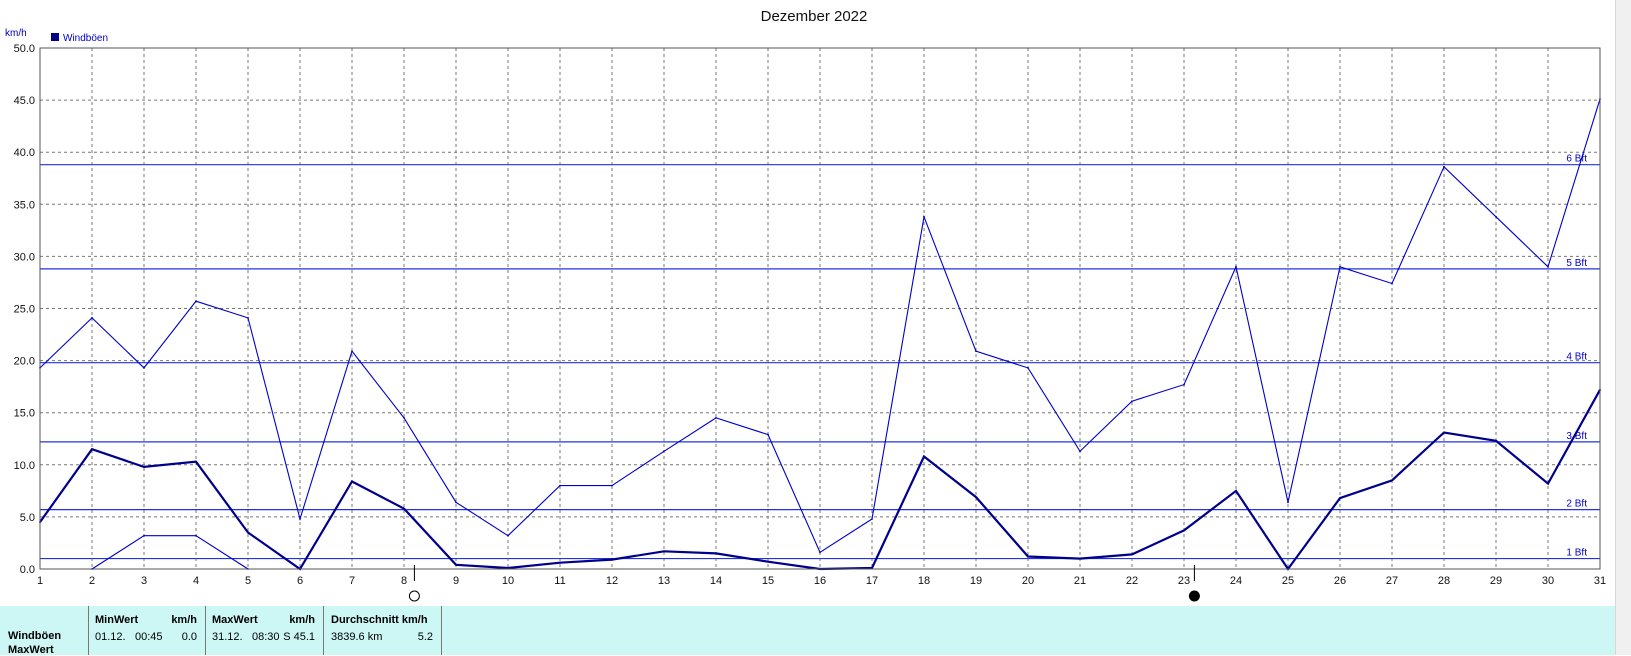 Image resolution: width=1631 pixels, height=656 pixels. I want to click on y-tick-label: 45.0, so click(24, 101).